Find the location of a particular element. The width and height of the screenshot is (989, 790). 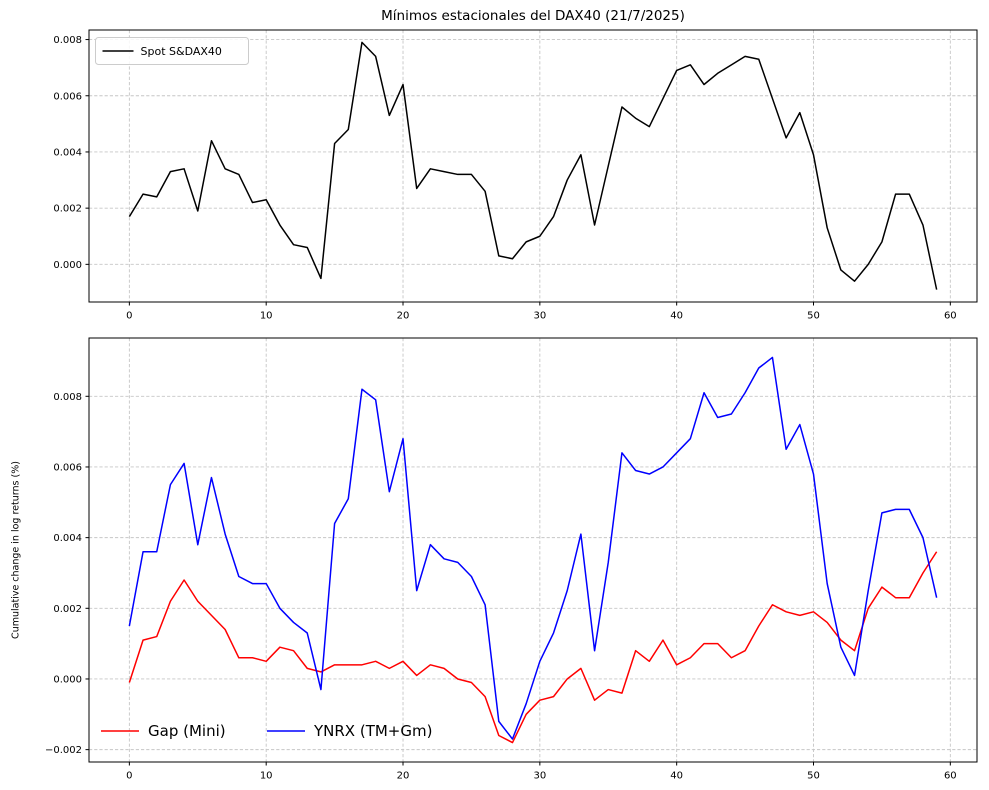

bottom-chart-y-axis-label: Cumulative change in log returns (%) is located at coordinates (16, 550).